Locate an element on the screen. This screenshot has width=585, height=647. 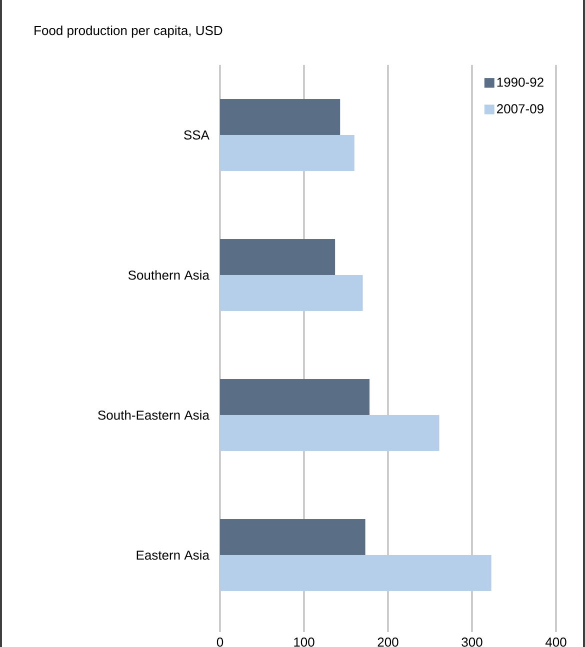
x-tick-label: 200 is located at coordinates (388, 642).